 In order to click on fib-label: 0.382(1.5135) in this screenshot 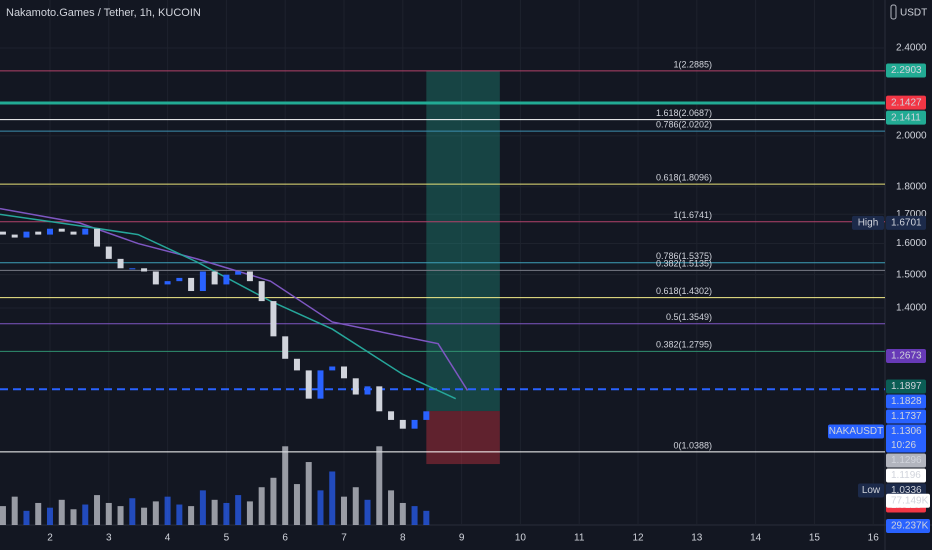, I will do `click(684, 264)`.